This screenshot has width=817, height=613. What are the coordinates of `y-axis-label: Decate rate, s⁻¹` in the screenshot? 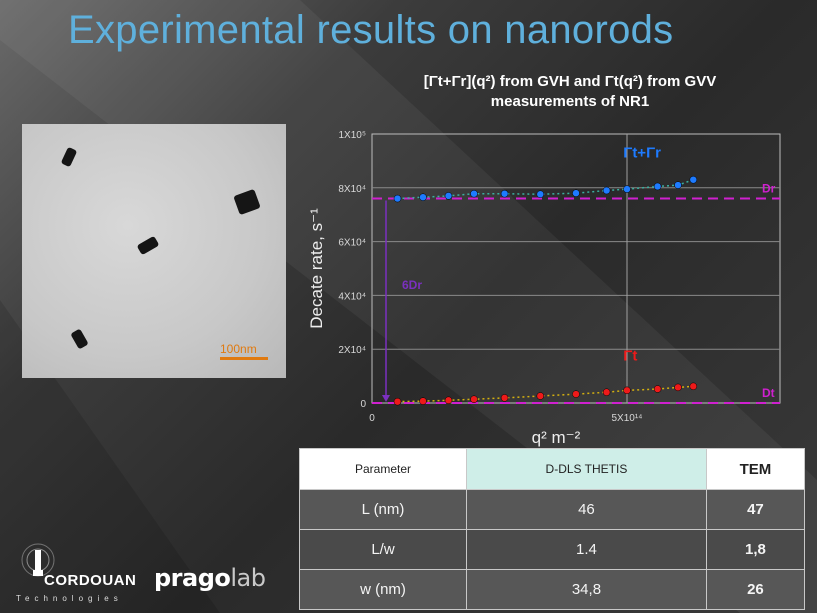 It's located at (316, 268).